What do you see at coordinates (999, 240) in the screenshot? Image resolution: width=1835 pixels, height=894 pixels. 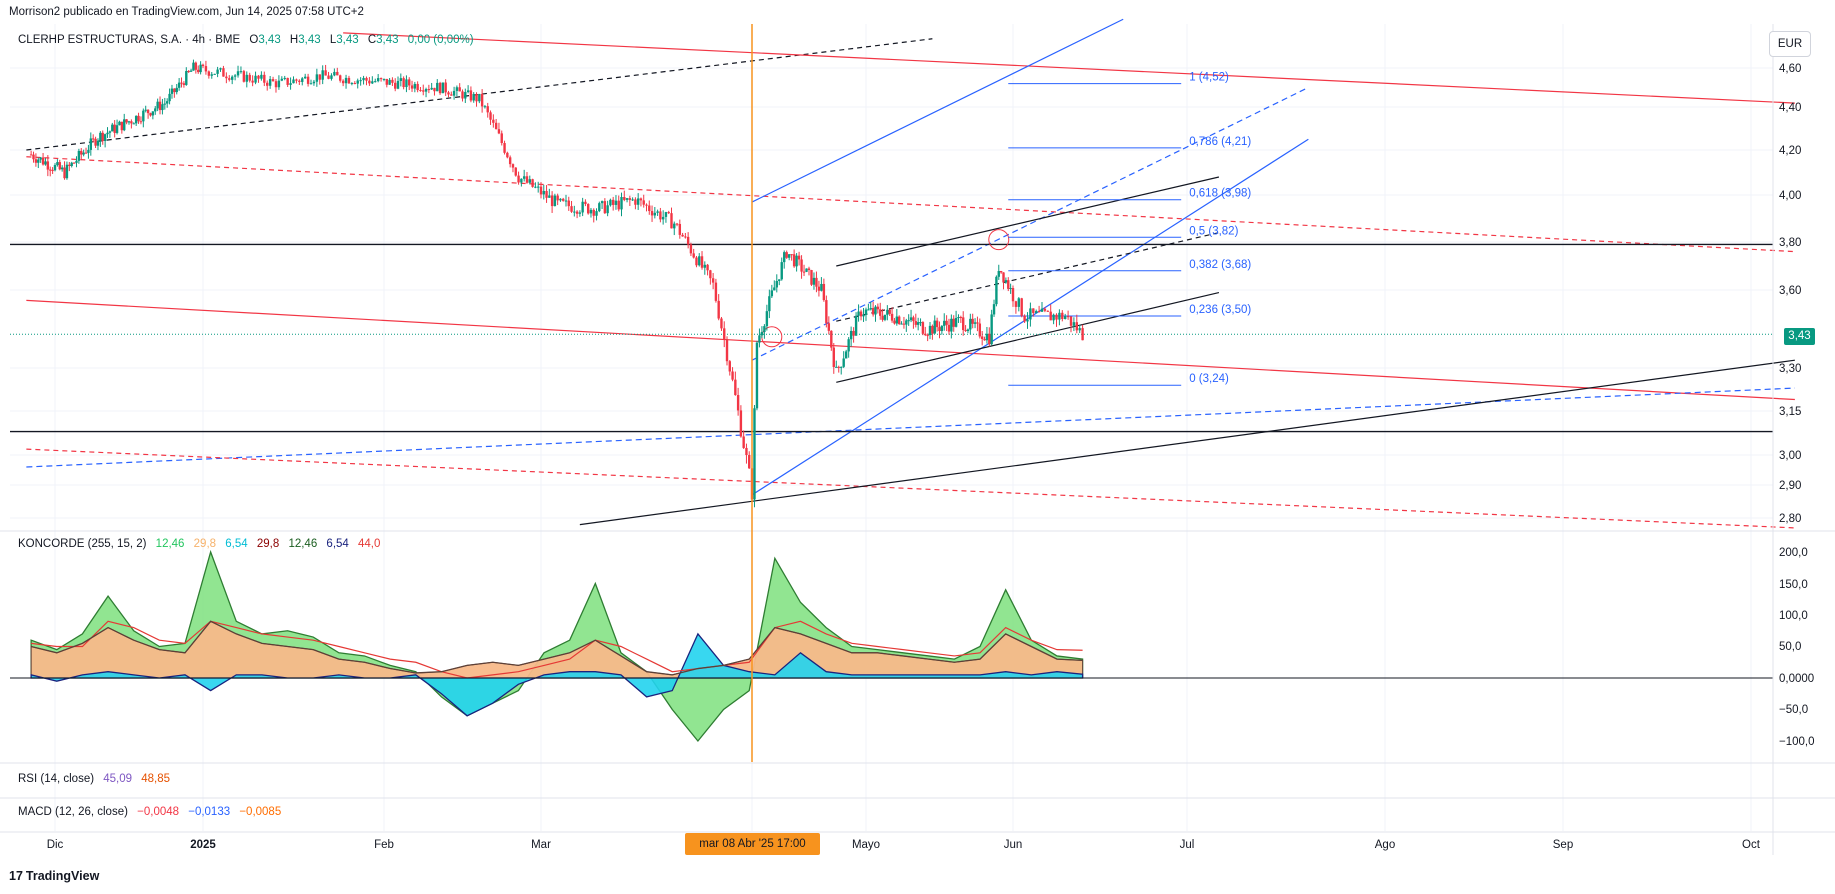 I see `highlight-circle` at bounding box center [999, 240].